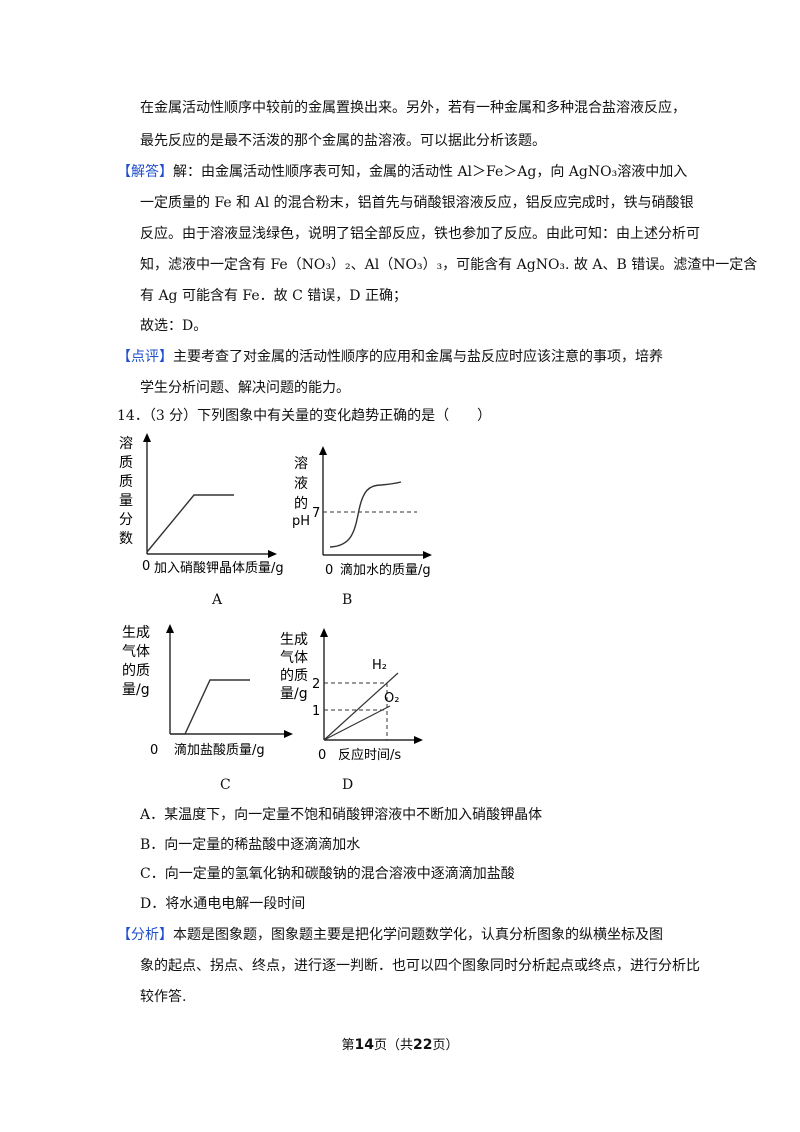  I want to click on option-a: A．某温度下，向一定量不饱和硝酸钾溶液中不断加入硝酸钾晶体, so click(341, 815).